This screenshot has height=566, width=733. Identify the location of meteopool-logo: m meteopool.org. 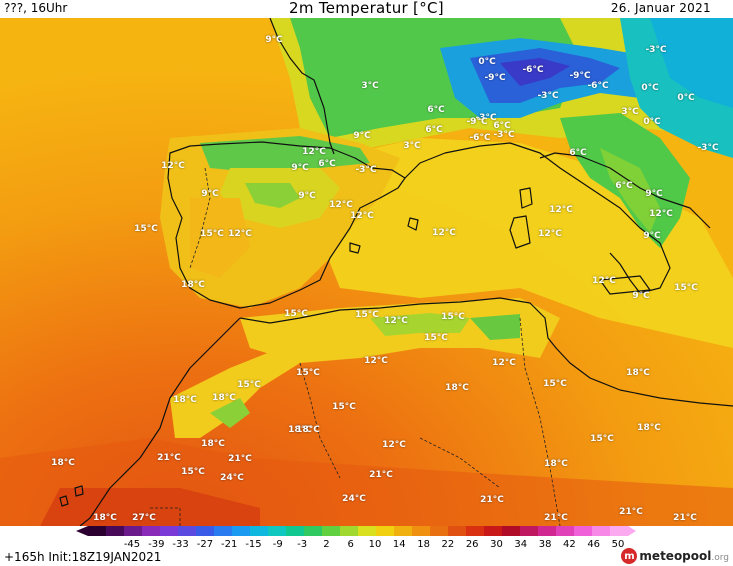
(675, 556).